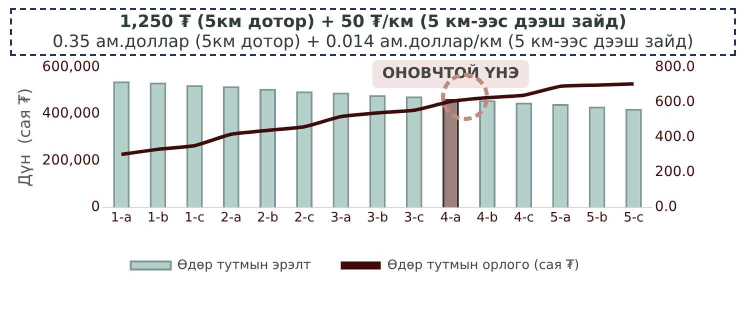 The image size is (746, 311). What do you see at coordinates (121, 218) in the screenshot?
I see `x-tick-label: 1-a` at bounding box center [121, 218].